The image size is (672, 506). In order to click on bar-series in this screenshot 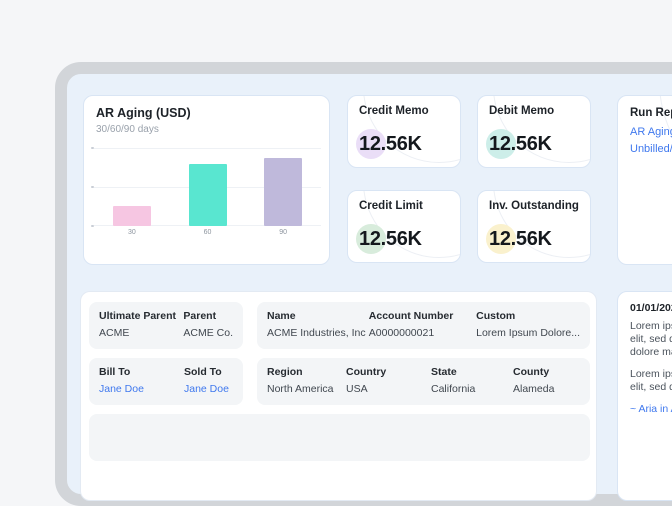, I will do `click(207, 187)`.